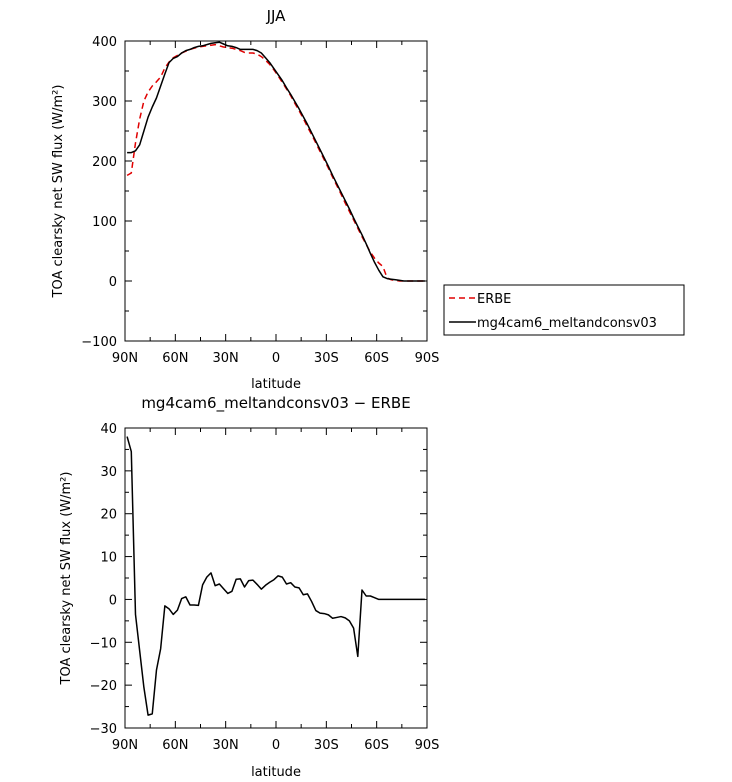 This screenshot has height=782, width=732. I want to click on top-series-line-erbe, so click(275, 162).